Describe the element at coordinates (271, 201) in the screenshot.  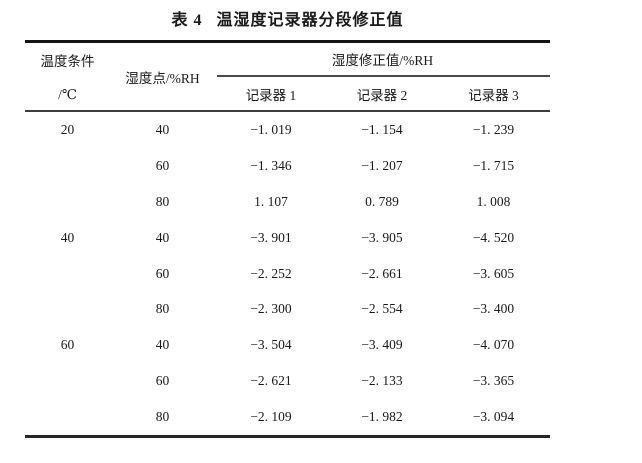
I see `recorder1-cell: 1. 107` at that location.